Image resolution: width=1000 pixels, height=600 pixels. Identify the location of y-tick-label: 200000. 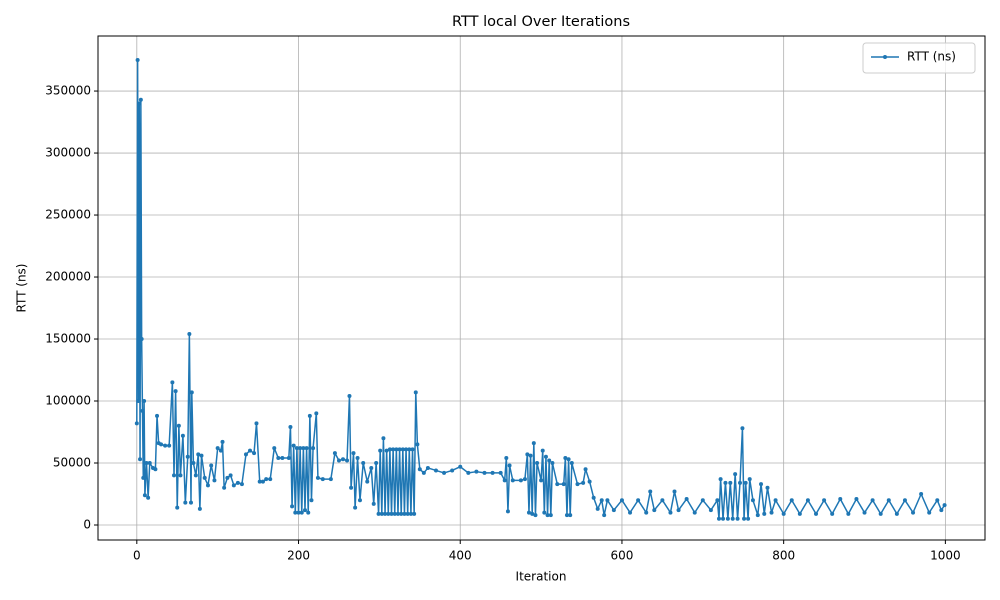
(68, 277).